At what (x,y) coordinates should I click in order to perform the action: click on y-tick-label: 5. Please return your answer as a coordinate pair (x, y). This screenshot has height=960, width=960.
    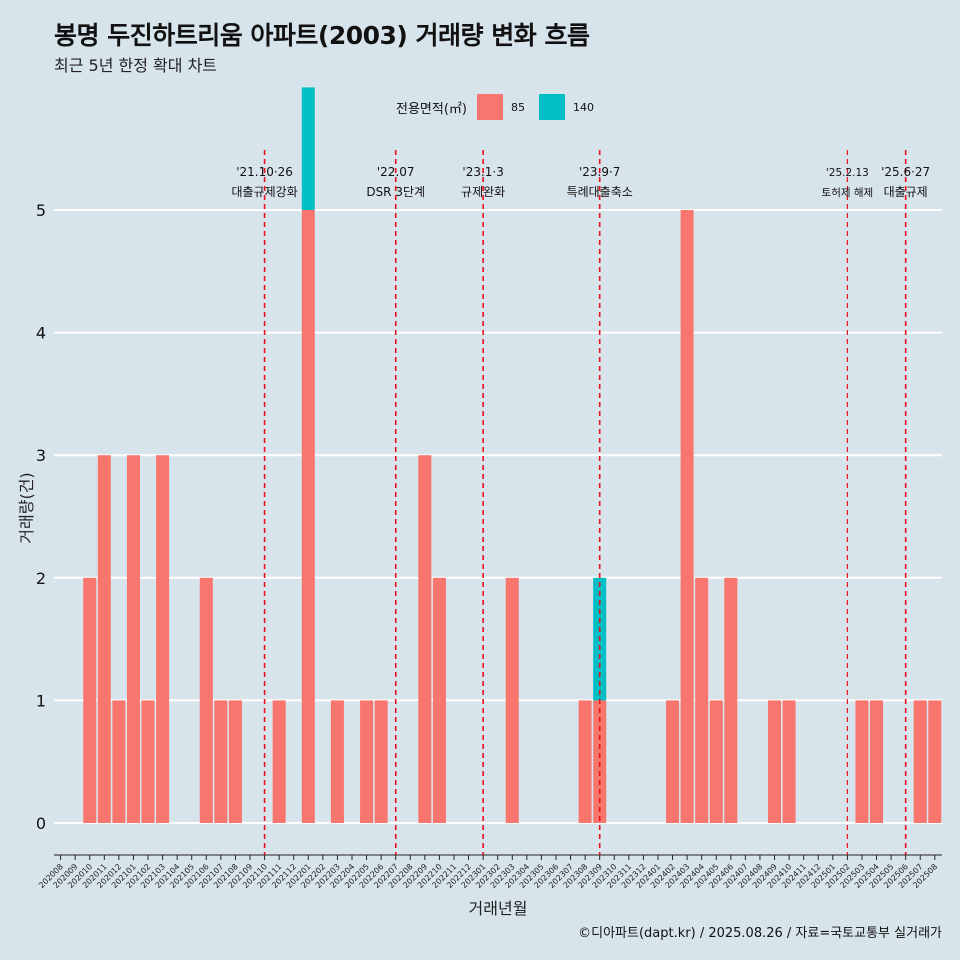
    Looking at the image, I should click on (41, 210).